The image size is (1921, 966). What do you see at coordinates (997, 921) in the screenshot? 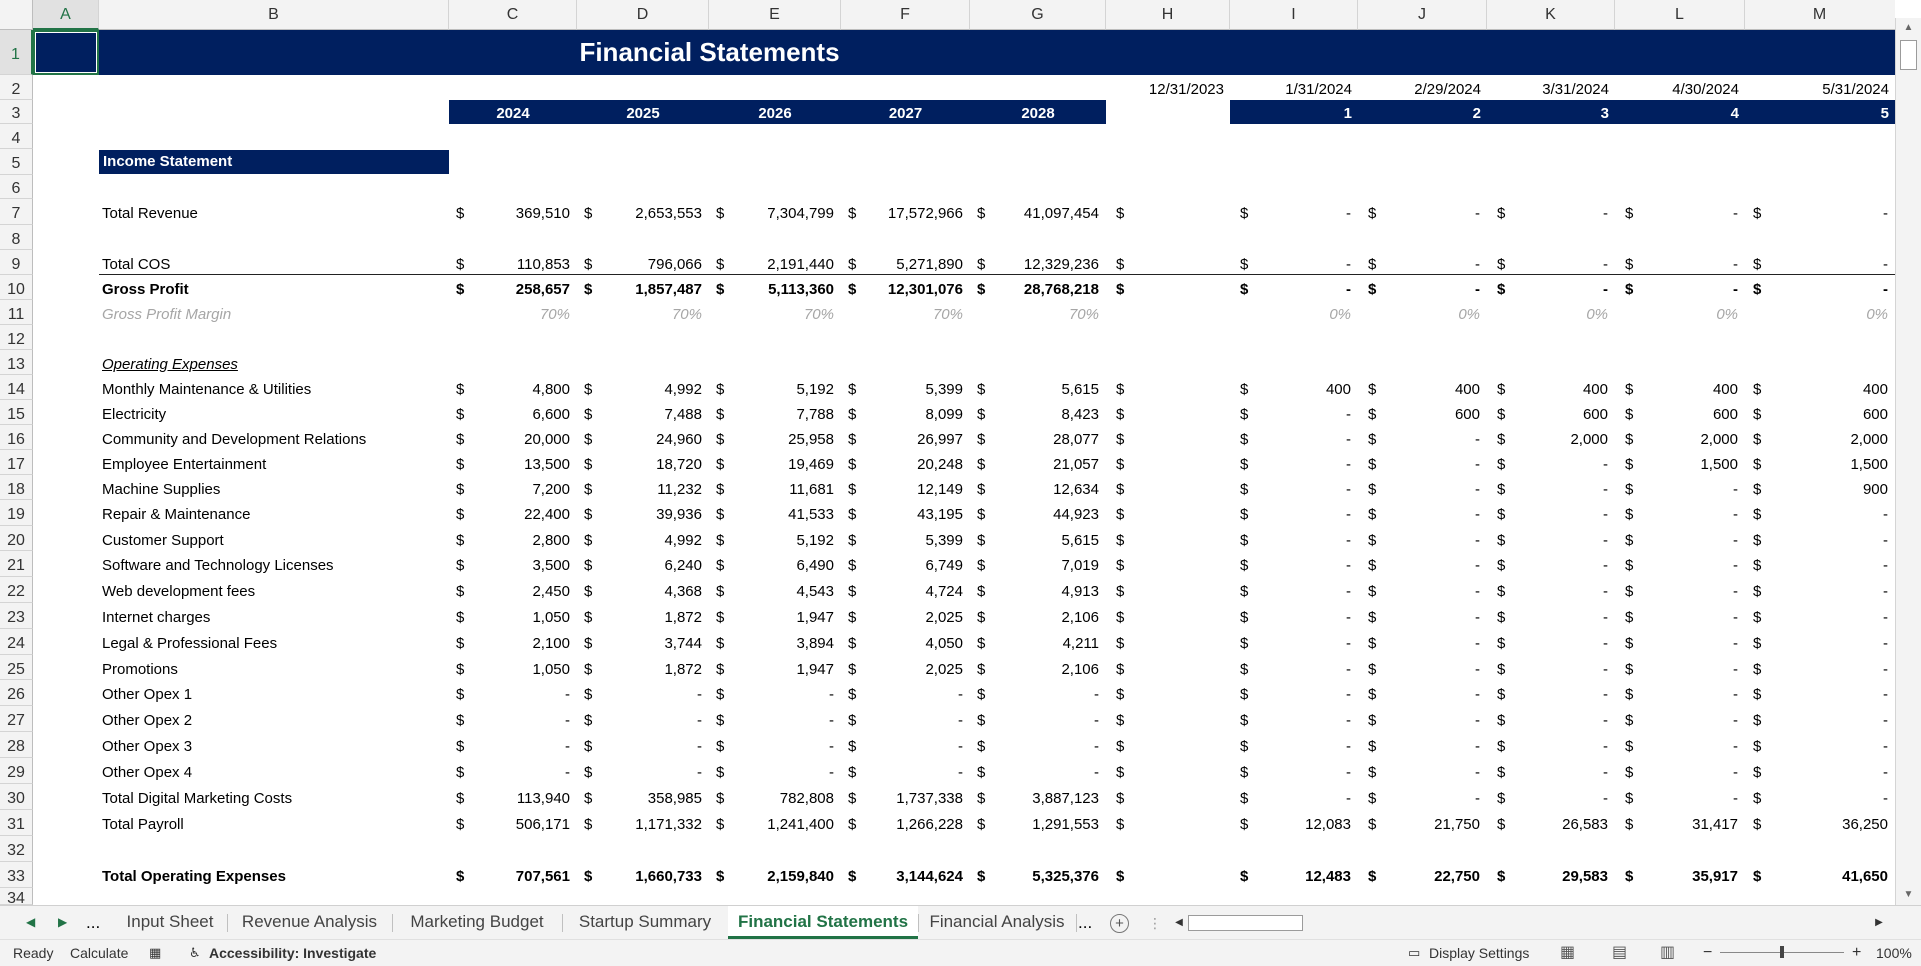
I see `tab-financial-analysis: Financial Analysis` at bounding box center [997, 921].